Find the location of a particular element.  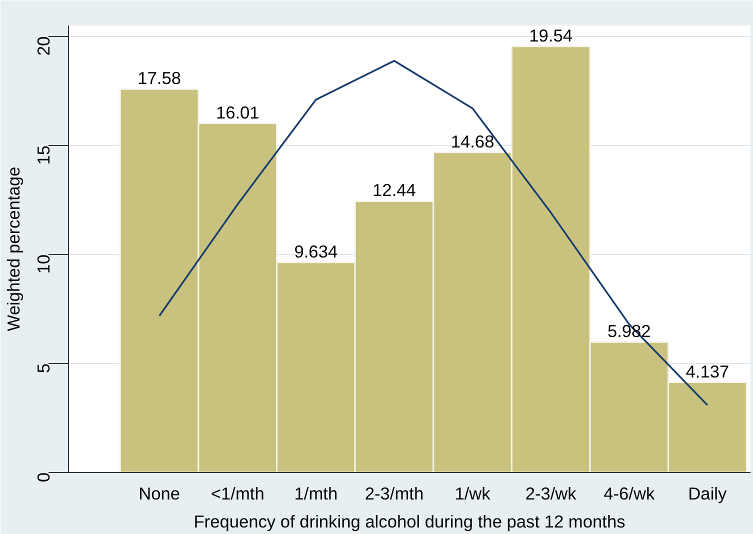

x-tick-label: 1/wk is located at coordinates (472, 494).